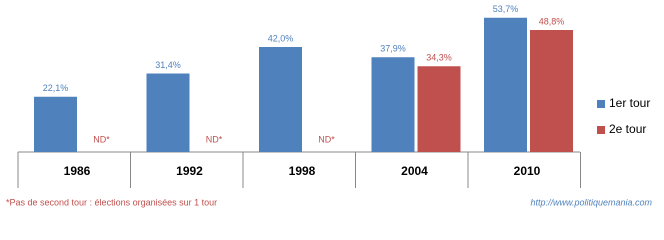  What do you see at coordinates (281, 38) in the screenshot?
I see `value-label: 42,0%` at bounding box center [281, 38].